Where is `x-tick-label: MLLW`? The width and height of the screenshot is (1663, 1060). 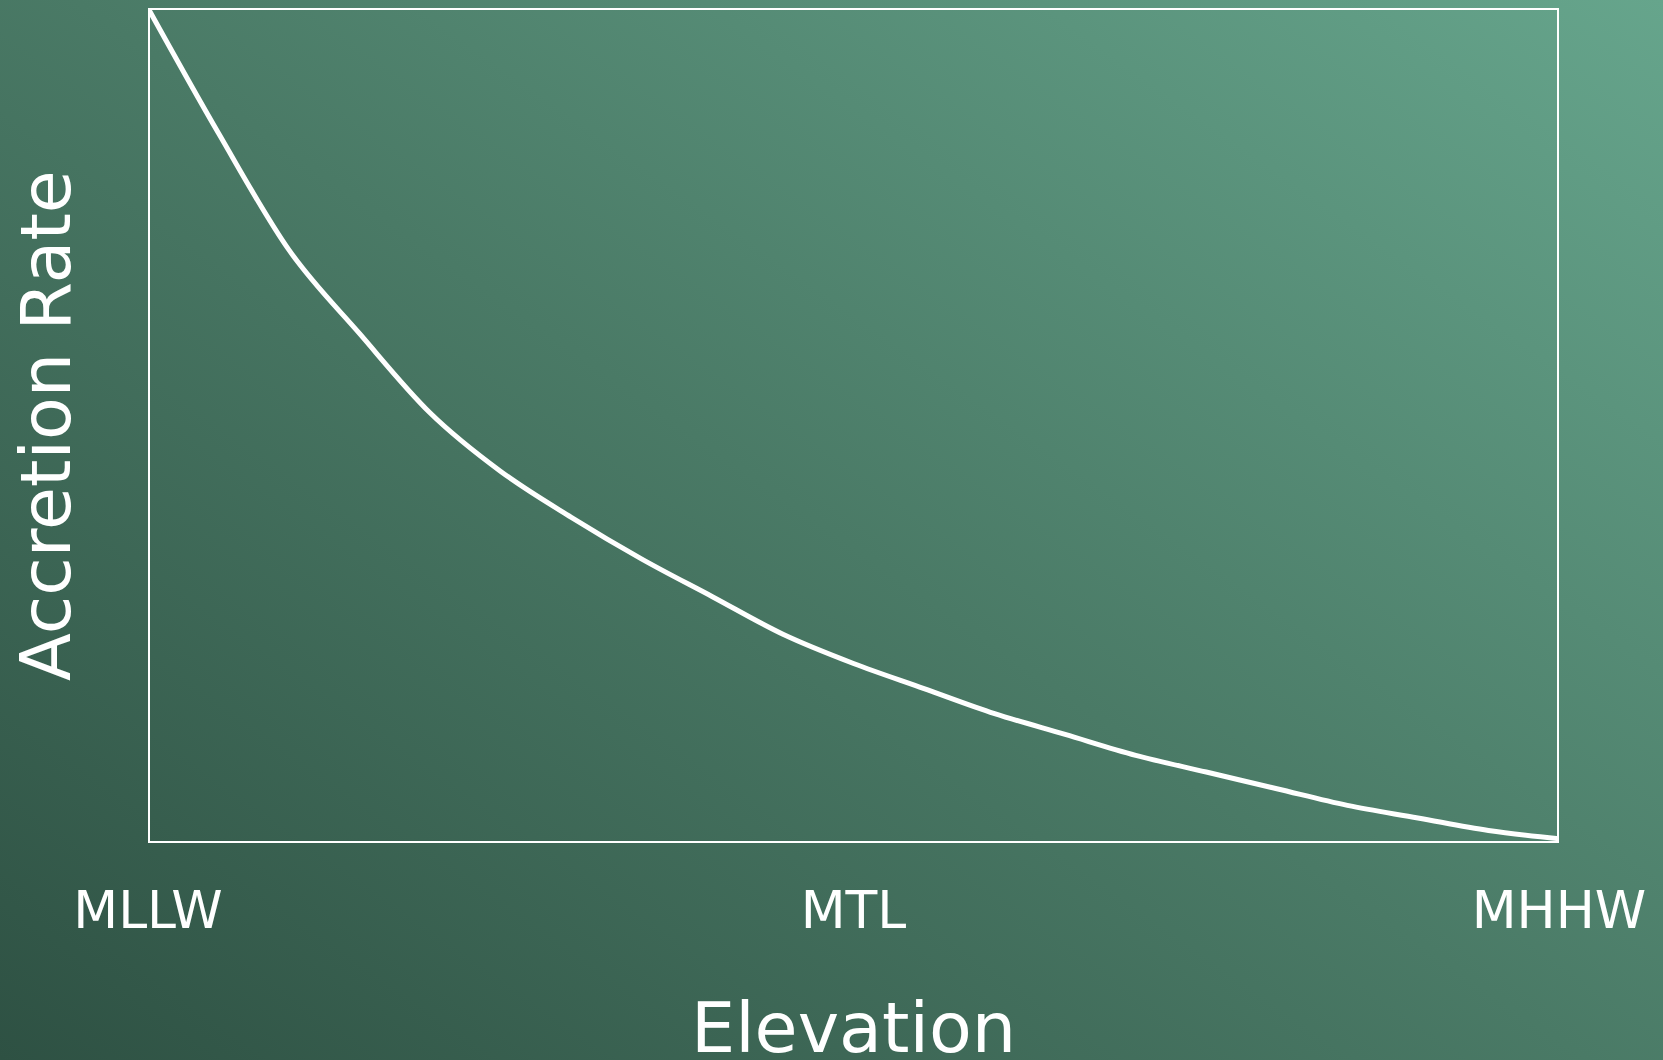
x-tick-label: MLLW is located at coordinates (148, 909).